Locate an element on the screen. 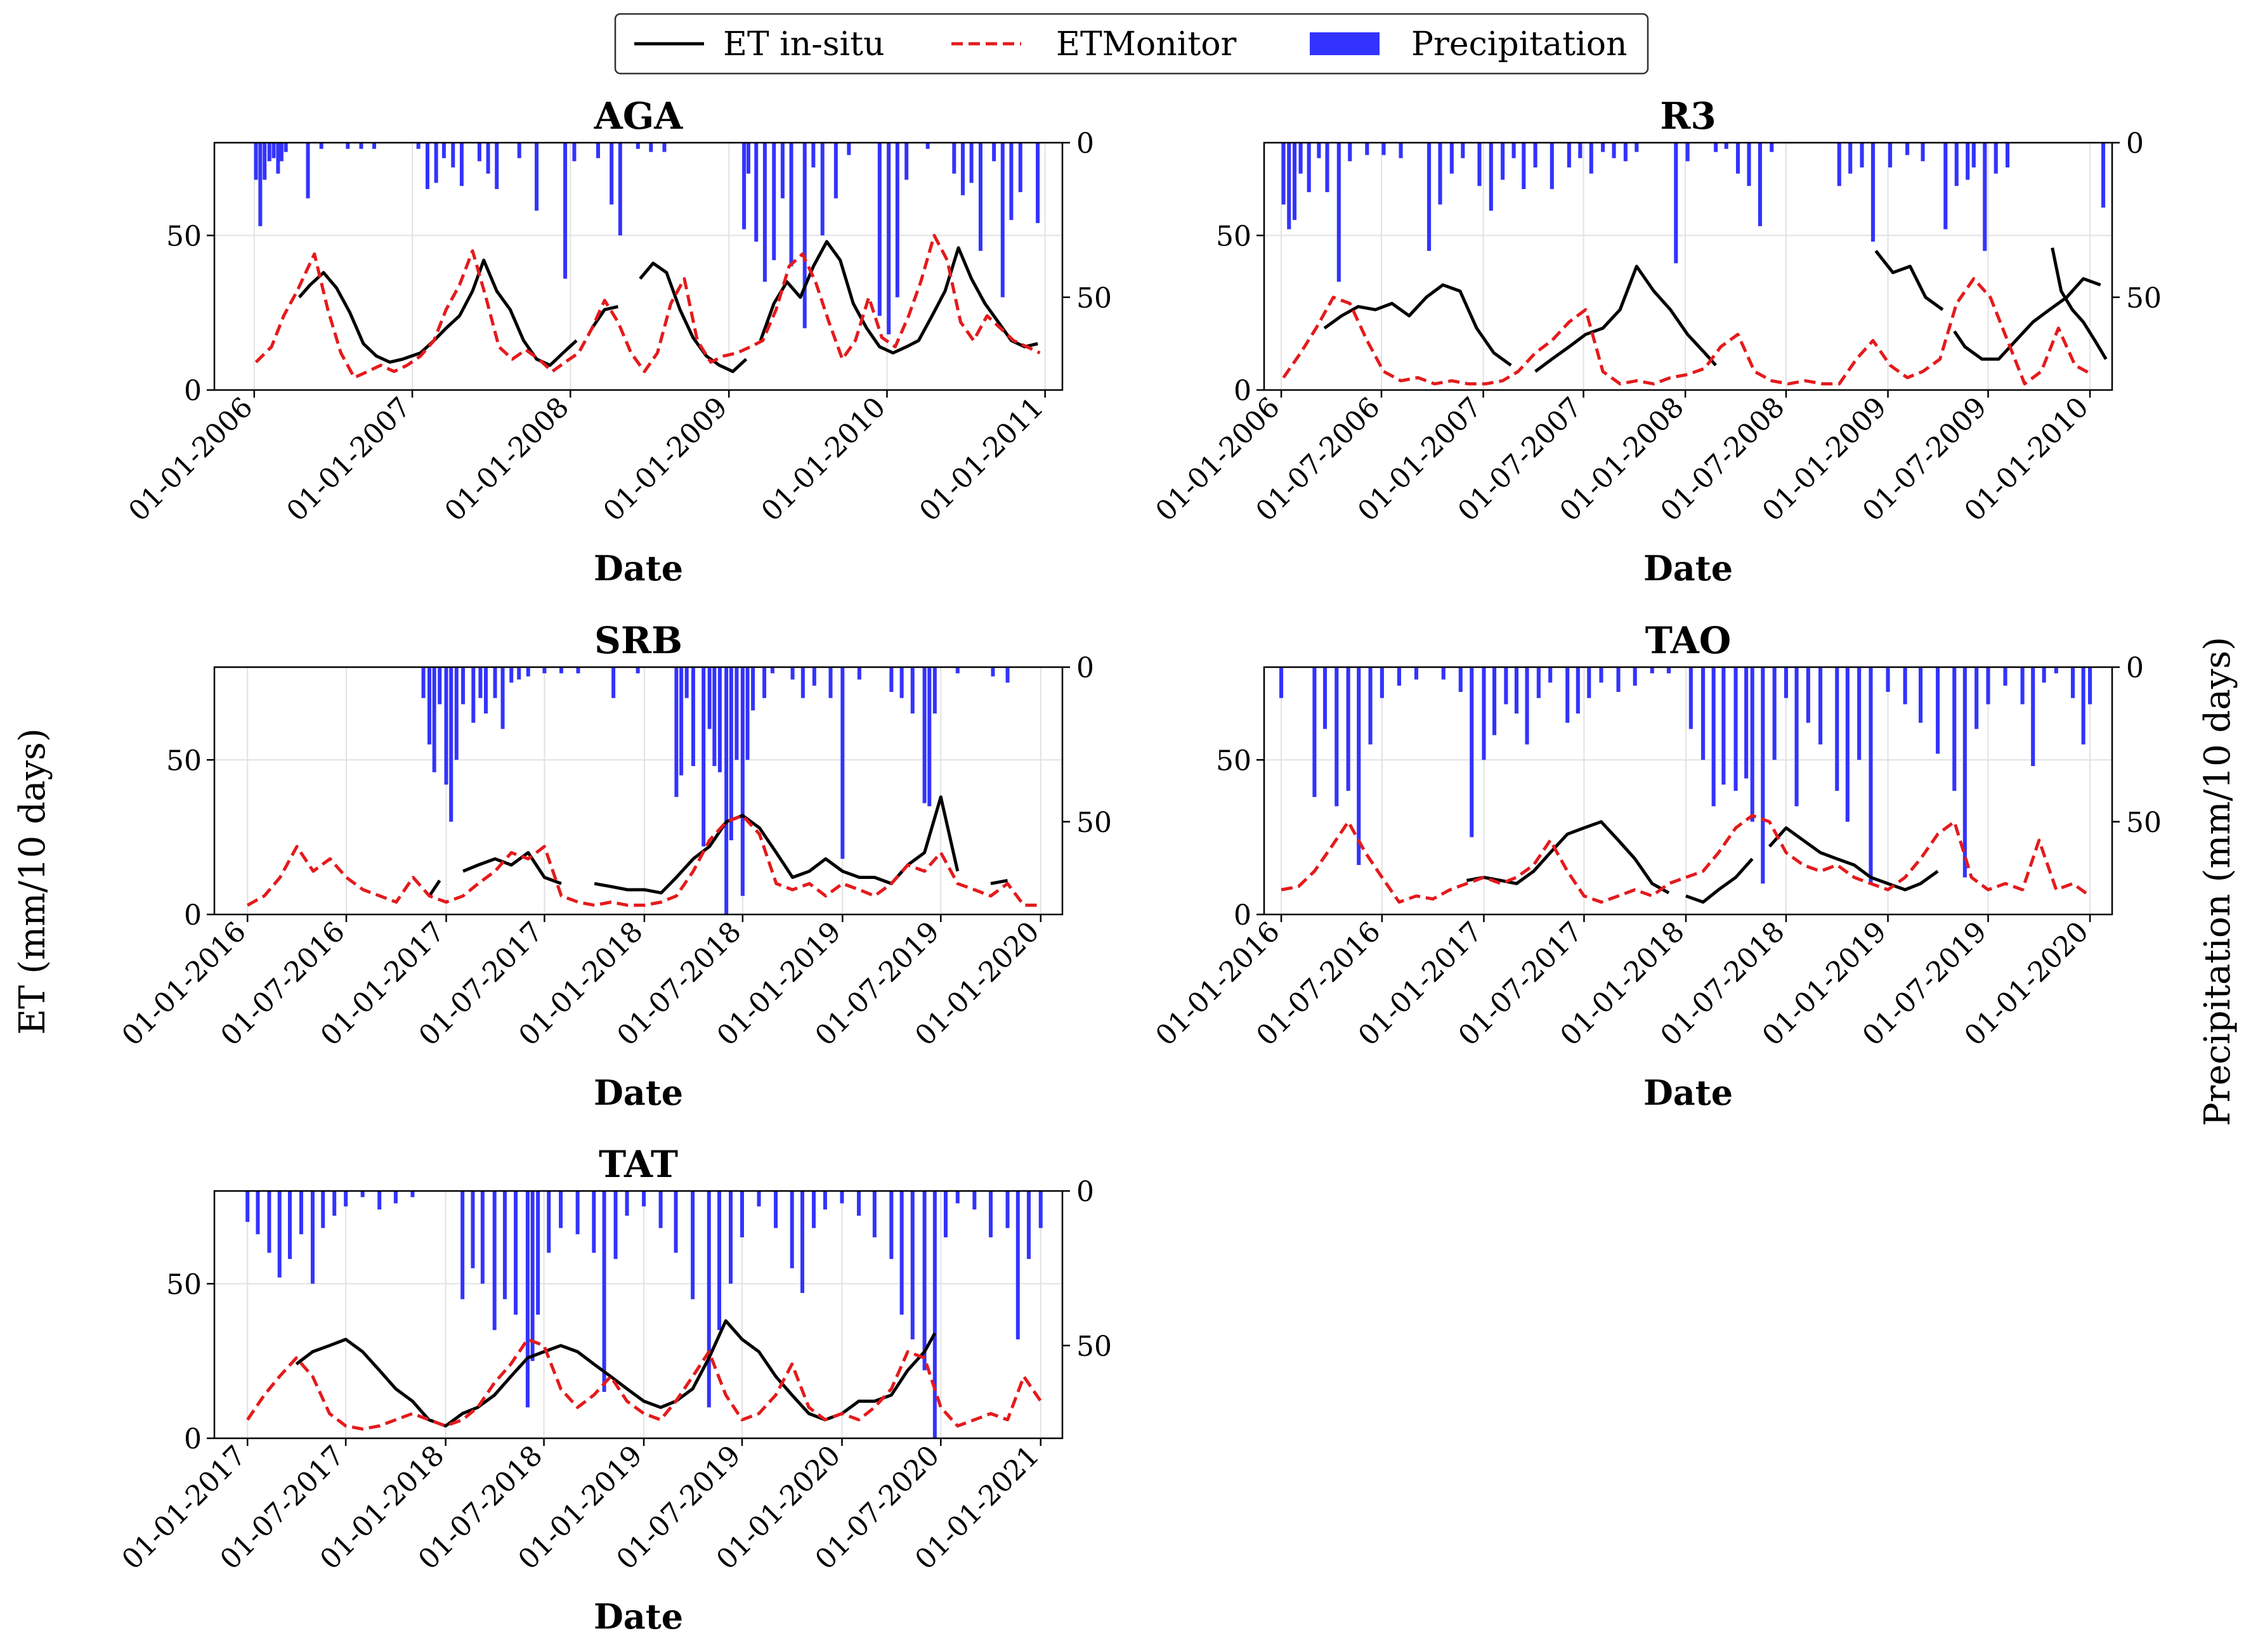 The height and width of the screenshot is (1652, 2258). x-tick-label: 01-01-2009 is located at coordinates (665, 459).